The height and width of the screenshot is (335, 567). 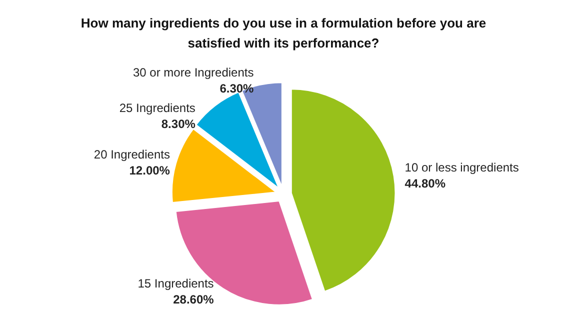 What do you see at coordinates (283, 33) in the screenshot?
I see `chart-title: How many ingredients do you use in a formulation before you are satisfied with its performance?` at bounding box center [283, 33].